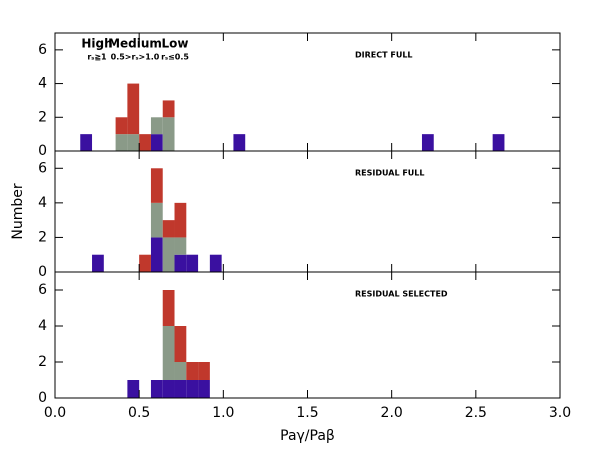 The width and height of the screenshot is (598, 462). Describe the element at coordinates (175, 44) in the screenshot. I see `legend-label: Low` at that location.